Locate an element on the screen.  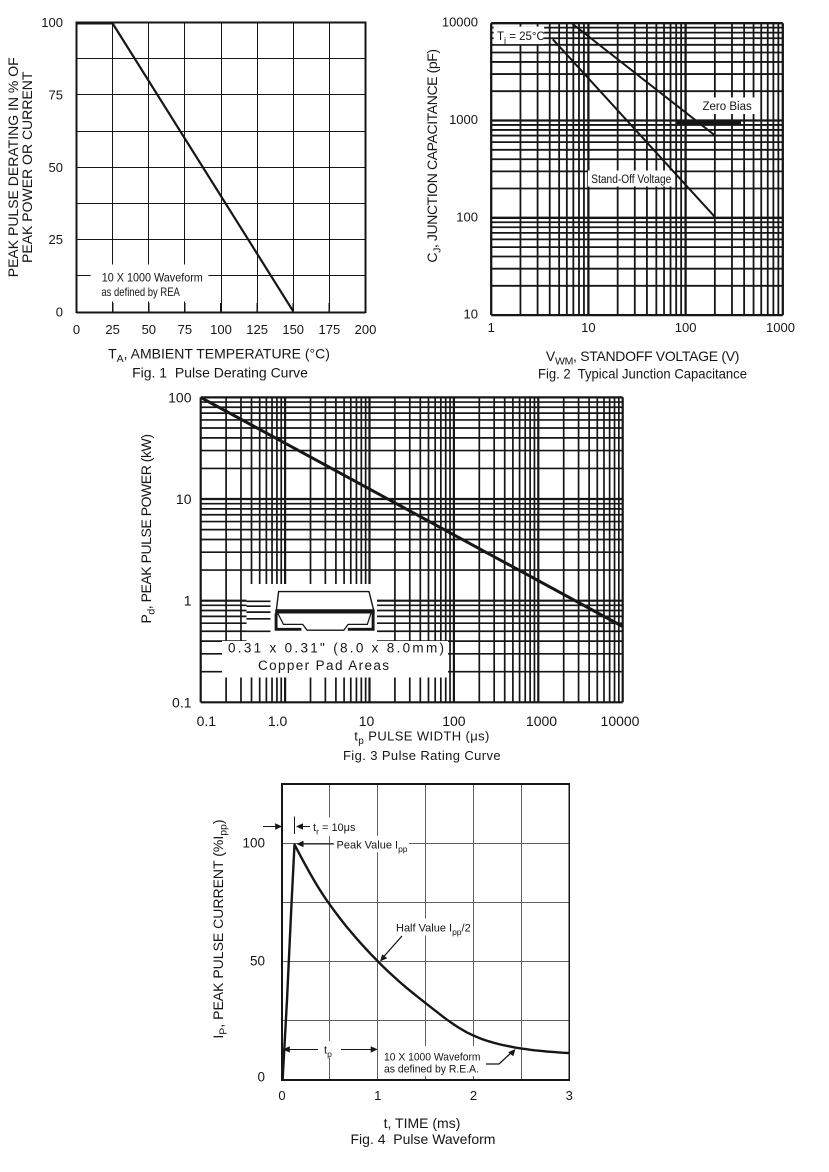
svg-text: PEAK PULSE DERATING IN % OF is located at coordinates (13, 167).